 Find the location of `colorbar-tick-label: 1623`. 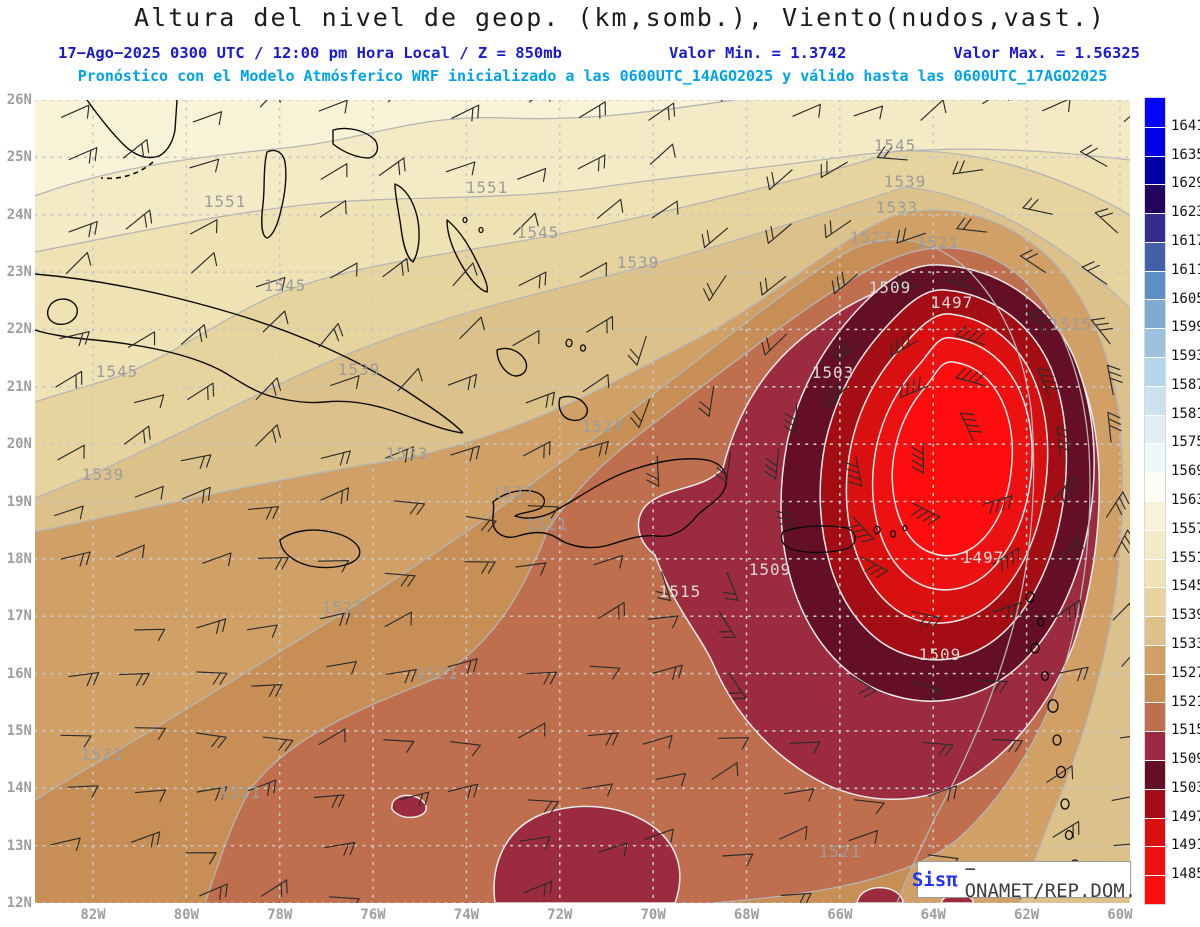

colorbar-tick-label: 1623 is located at coordinates (1185, 212).